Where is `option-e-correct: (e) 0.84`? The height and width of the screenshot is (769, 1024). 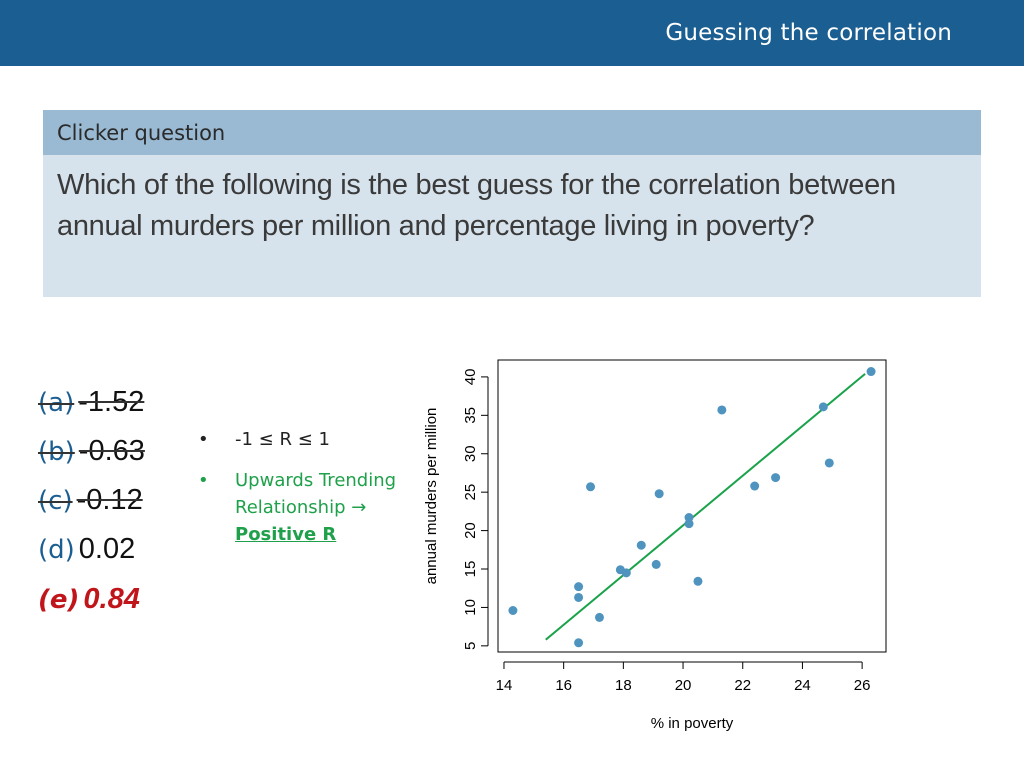 option-e-correct: (e) 0.84 is located at coordinates (89, 607).